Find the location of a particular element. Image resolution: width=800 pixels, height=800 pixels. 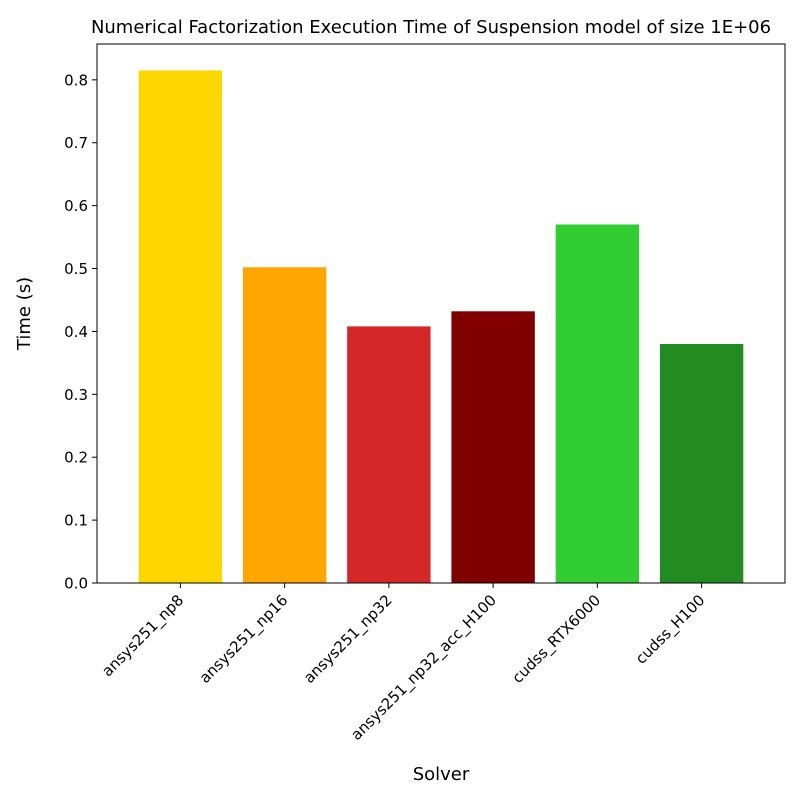

y-tick-label: 0.6 is located at coordinates (76, 206).